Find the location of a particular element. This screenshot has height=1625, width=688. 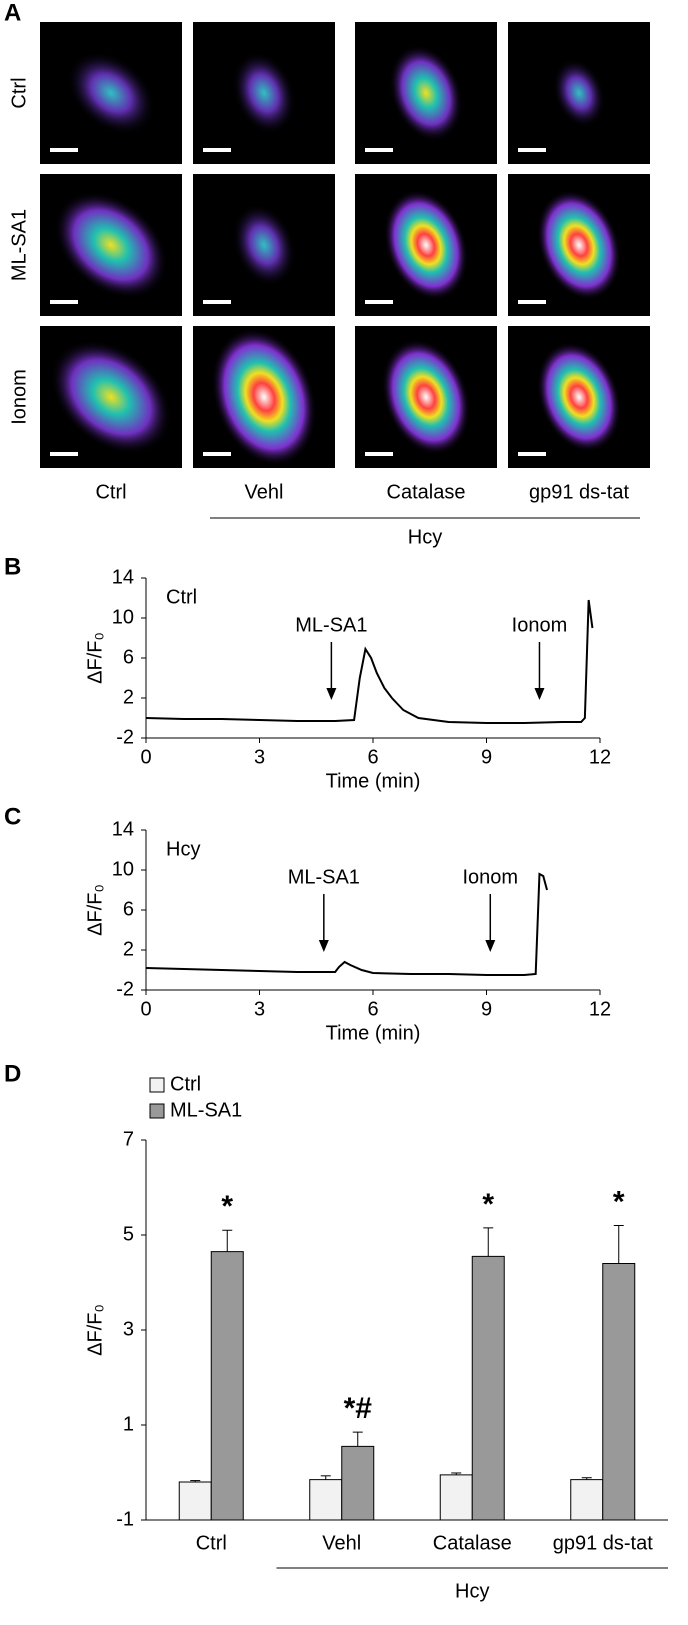

column-label: gp91 ds-tat is located at coordinates (579, 492).